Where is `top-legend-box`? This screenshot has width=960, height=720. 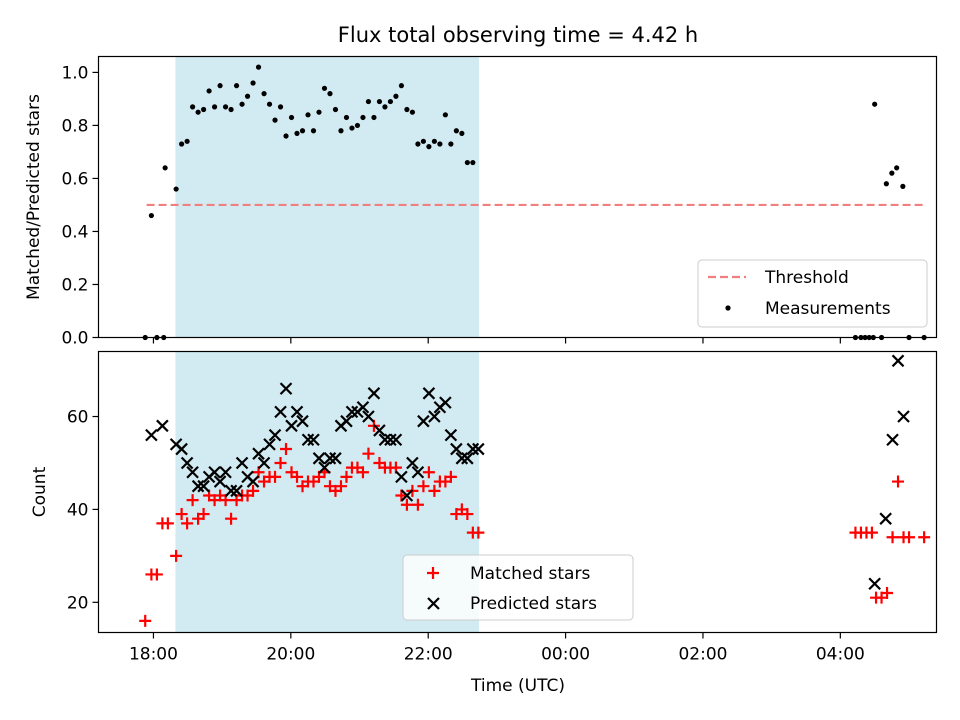
top-legend-box is located at coordinates (812, 293).